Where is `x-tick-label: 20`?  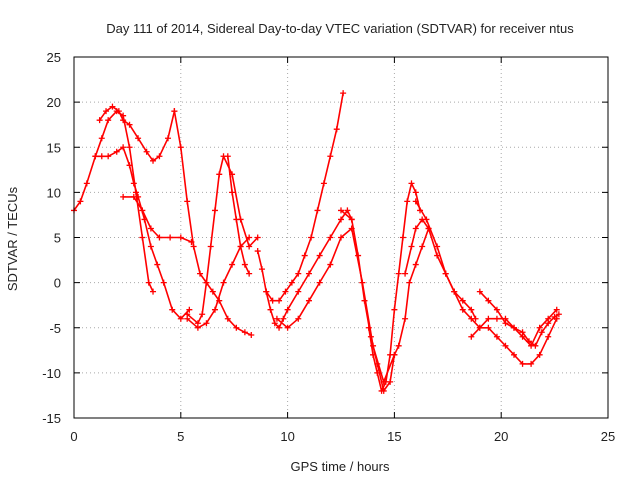 x-tick-label: 20 is located at coordinates (501, 436).